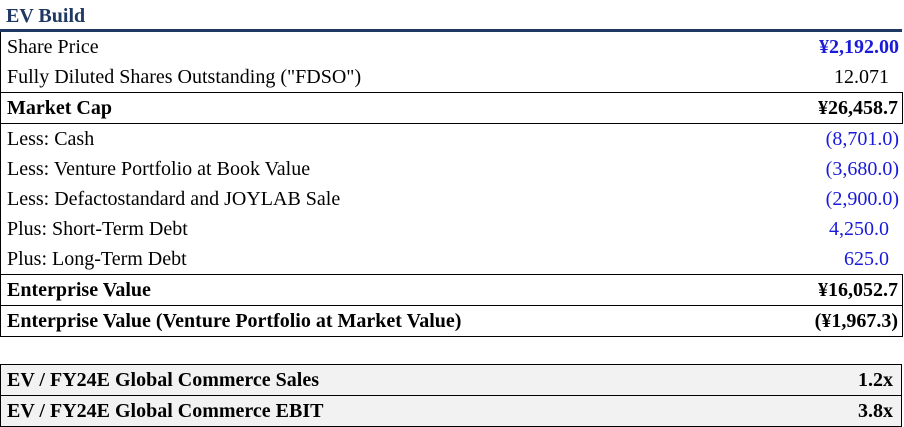  Describe the element at coordinates (858, 108) in the screenshot. I see `row-value: ¥26,458.7` at that location.